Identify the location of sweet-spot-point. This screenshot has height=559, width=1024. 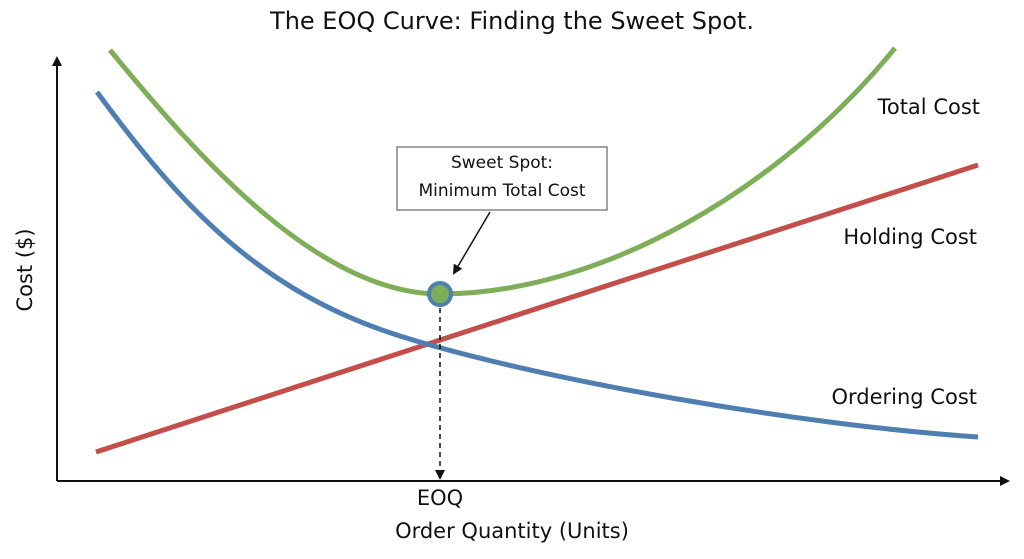
(440, 294).